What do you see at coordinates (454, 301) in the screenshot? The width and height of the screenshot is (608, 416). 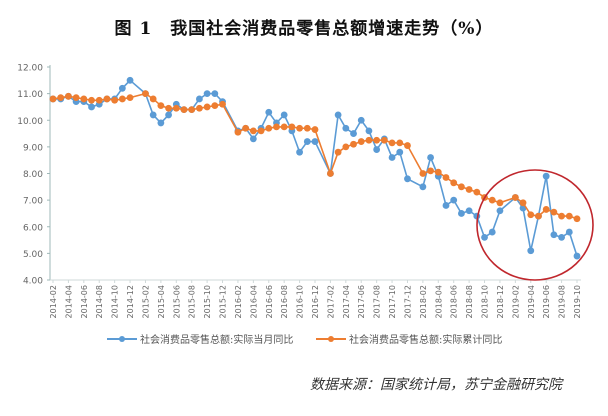 I see `x-tick-label: 2018-06` at bounding box center [454, 301].